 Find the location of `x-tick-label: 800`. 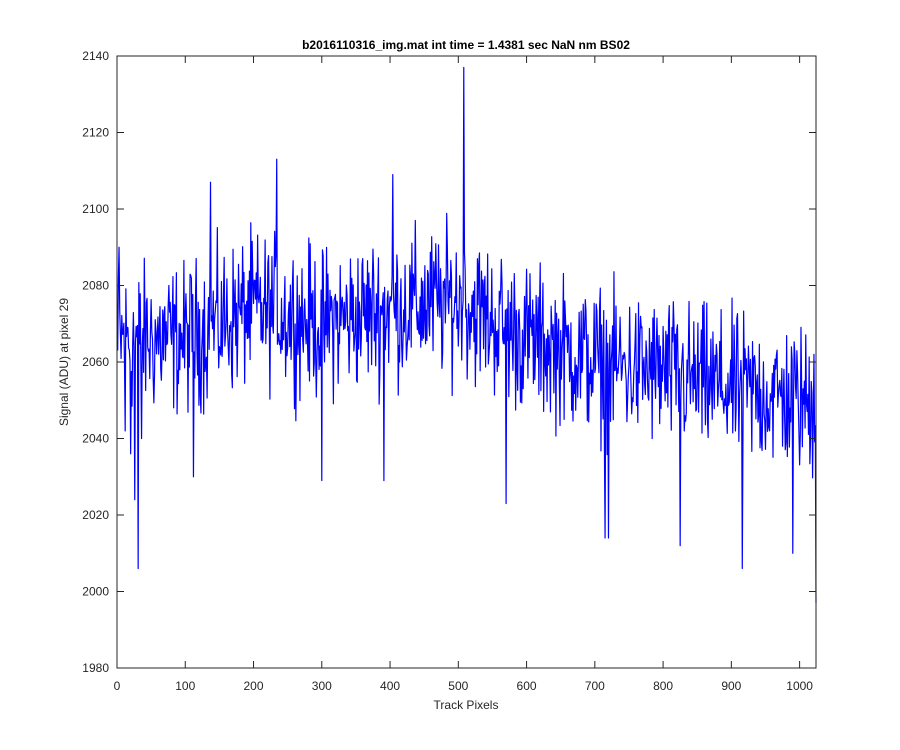

x-tick-label: 800 is located at coordinates (663, 686).